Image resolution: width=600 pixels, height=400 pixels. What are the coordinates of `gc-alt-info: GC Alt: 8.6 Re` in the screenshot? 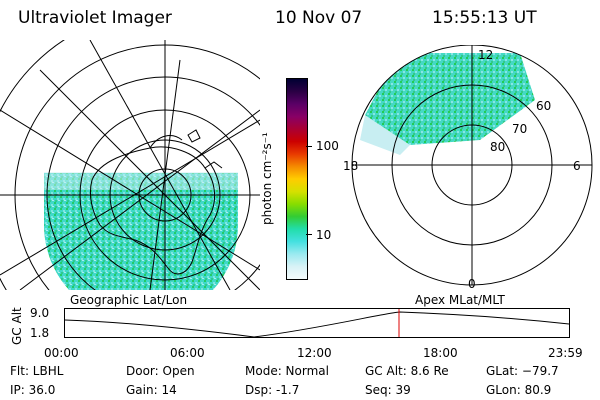 It's located at (407, 371).